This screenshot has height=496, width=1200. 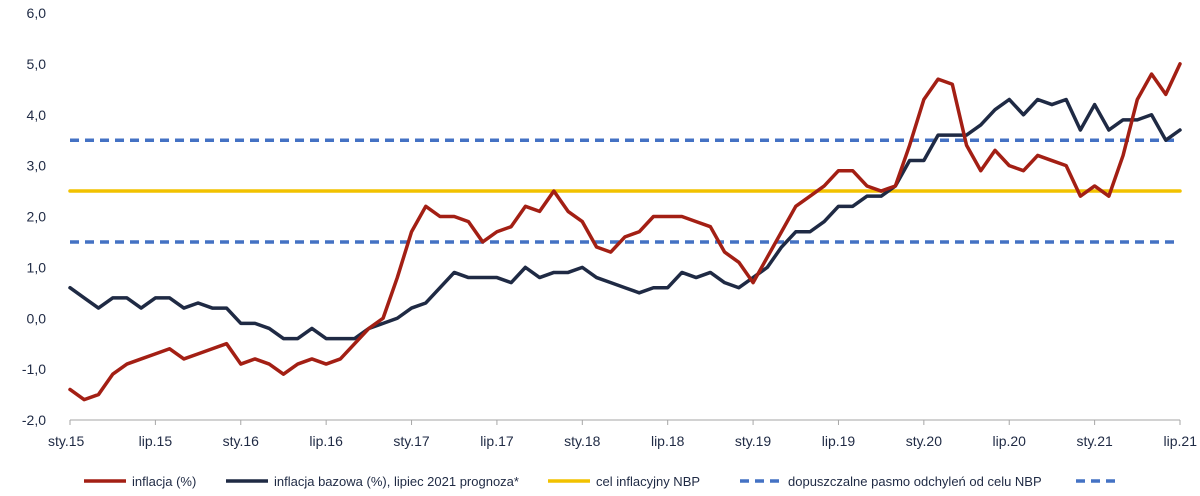 I want to click on legend-label-2: cel inflacyjny NBP, so click(x=648, y=481).